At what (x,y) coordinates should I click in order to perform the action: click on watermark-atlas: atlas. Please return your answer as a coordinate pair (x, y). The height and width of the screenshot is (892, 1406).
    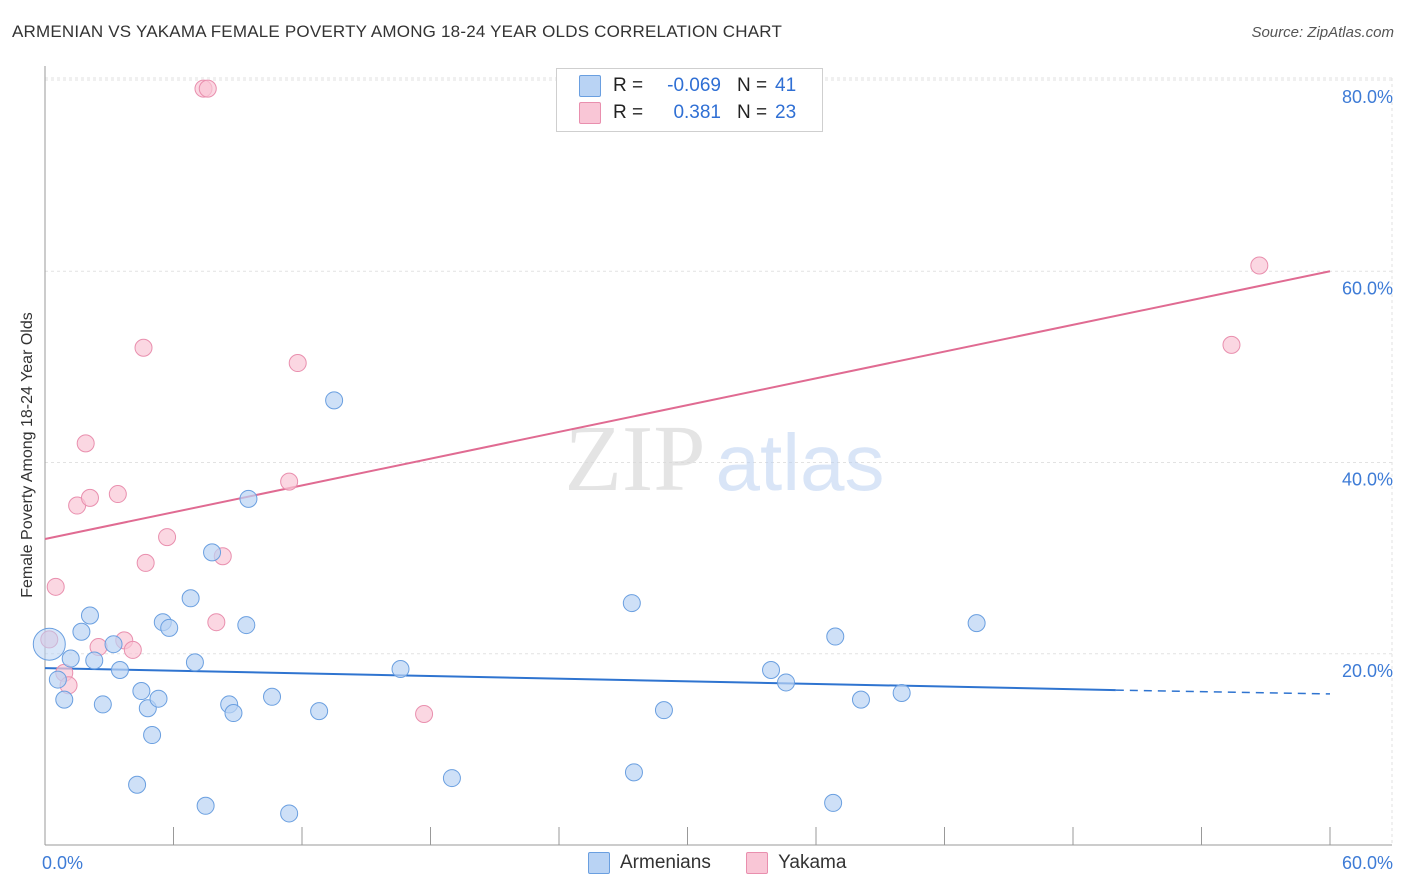
    Looking at the image, I should click on (800, 462).